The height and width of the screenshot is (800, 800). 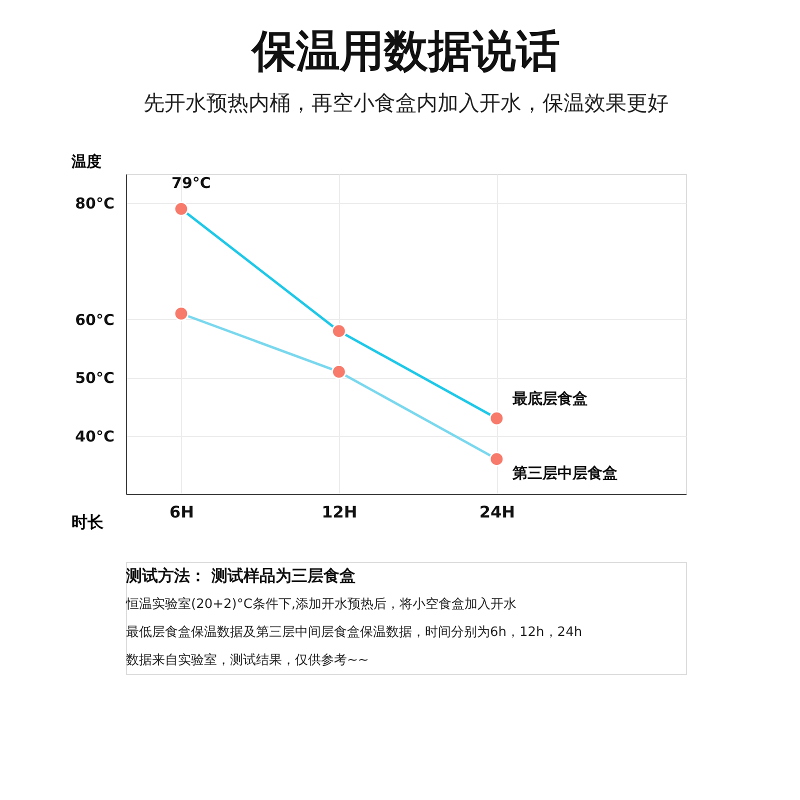 I want to click on x-axis-title: 时长, so click(x=88, y=522).